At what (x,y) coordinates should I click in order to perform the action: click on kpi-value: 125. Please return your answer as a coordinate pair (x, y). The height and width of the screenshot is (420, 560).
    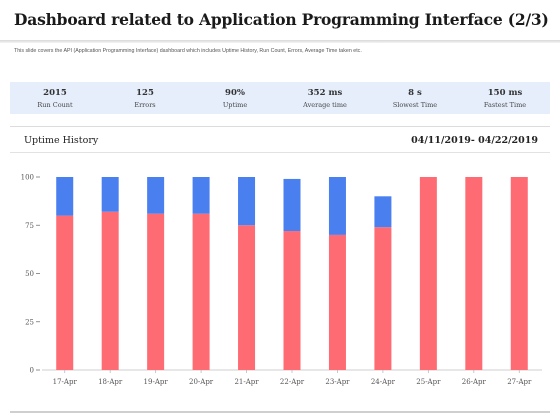
    Looking at the image, I should click on (145, 92).